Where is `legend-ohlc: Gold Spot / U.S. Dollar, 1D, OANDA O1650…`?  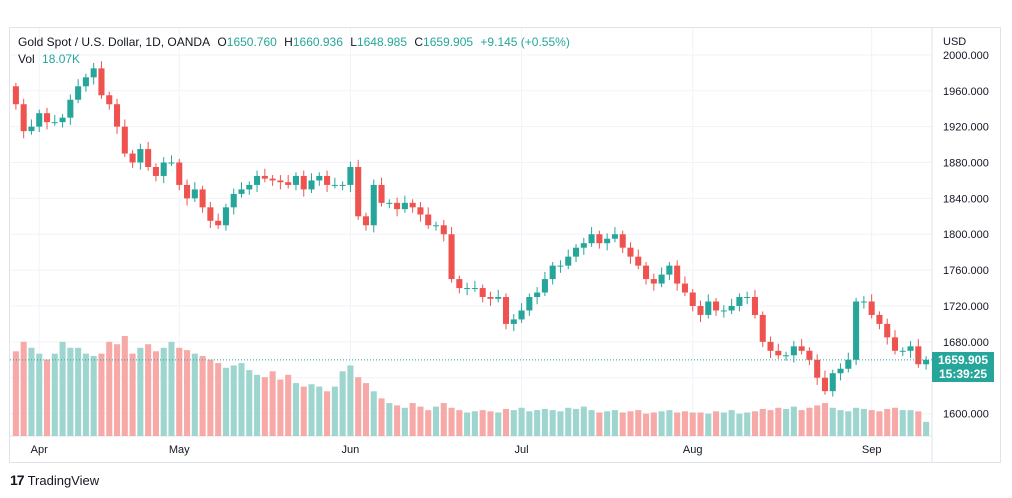 legend-ohlc: Gold Spot / U.S. Dollar, 1D, OANDA O1650… is located at coordinates (296, 42).